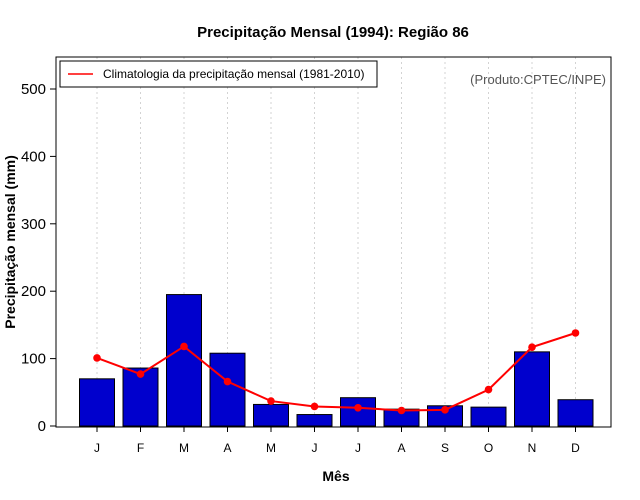 The height and width of the screenshot is (500, 640). I want to click on y-axis-label: Precipitação mensal (mm), so click(10, 242).